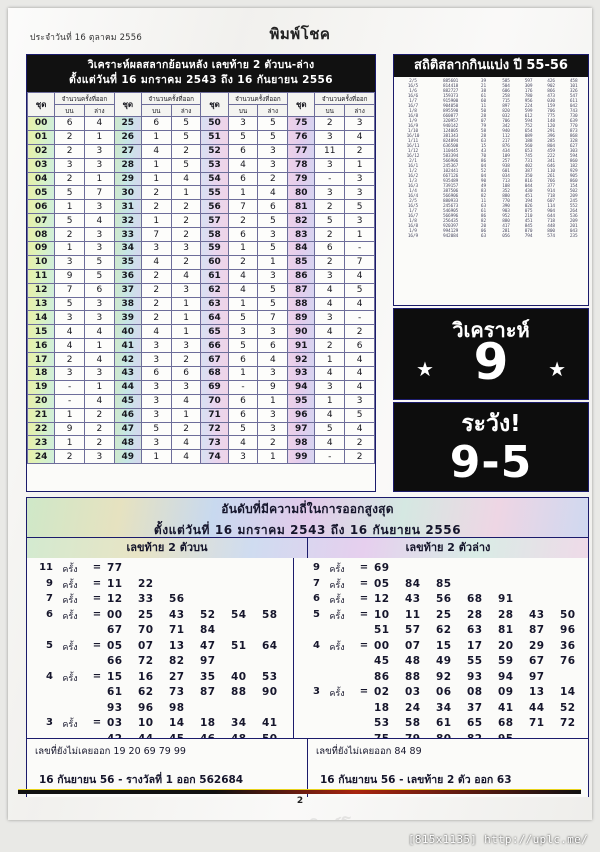  Describe the element at coordinates (450, 121) in the screenshot. I see `stats-cell: 320957` at that location.